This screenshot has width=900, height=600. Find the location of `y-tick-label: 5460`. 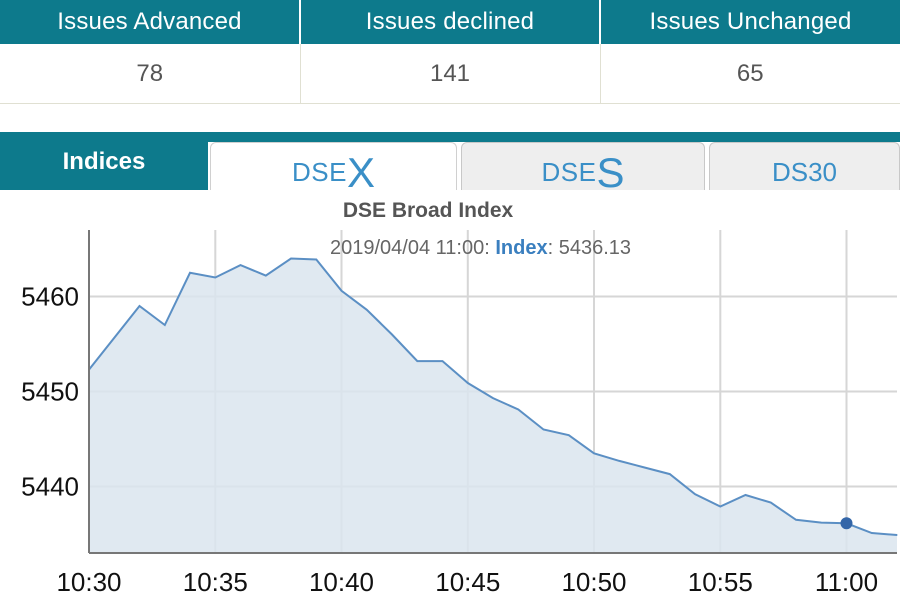

y-tick-label: 5460 is located at coordinates (50, 297).